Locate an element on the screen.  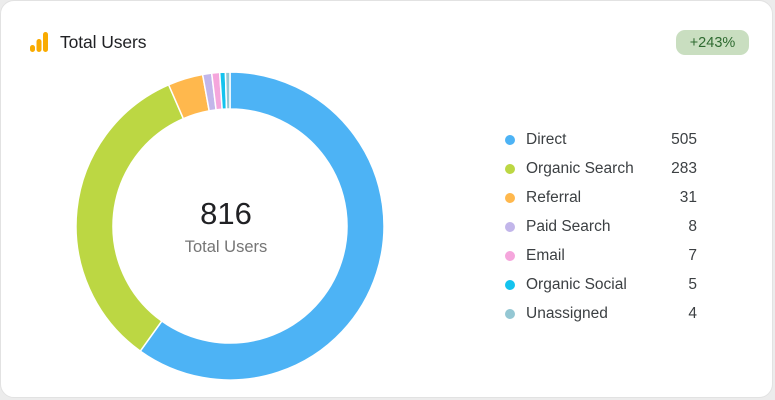
legend-item-organic-social: Organic Social 5 is located at coordinates (599, 284).